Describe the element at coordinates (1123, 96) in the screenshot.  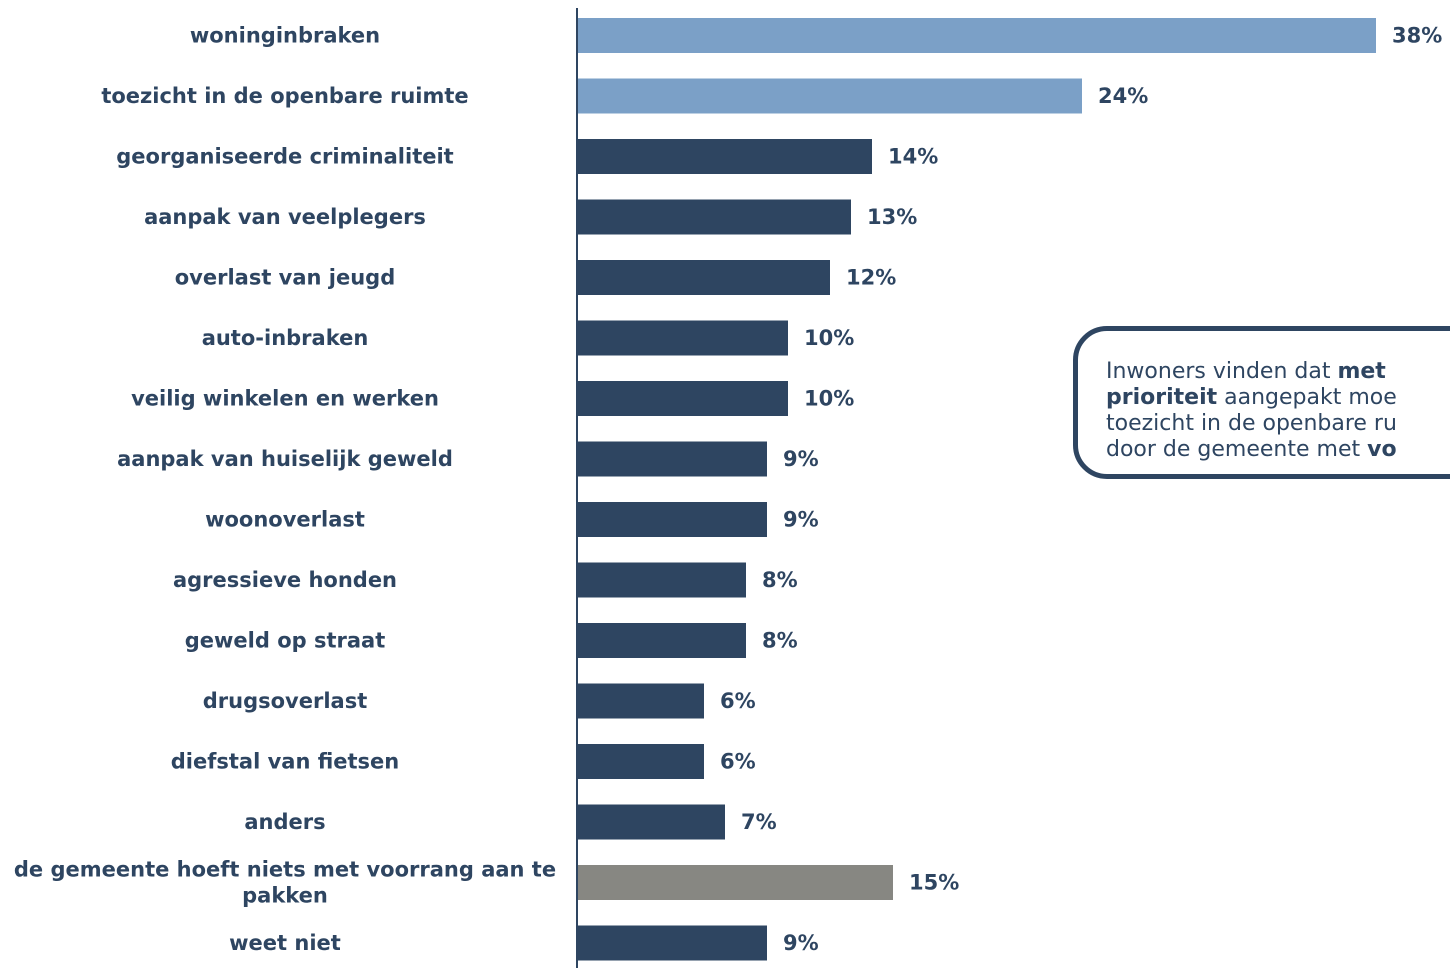
I see `value-label: 24%` at that location.